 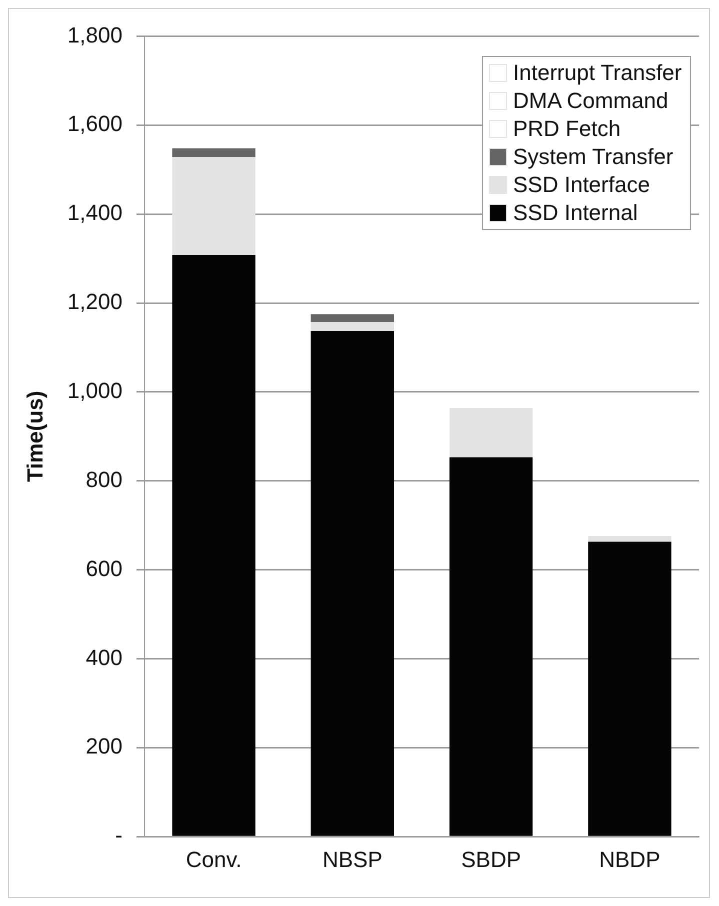 I want to click on legend-label: SSD Internal, so click(x=575, y=213).